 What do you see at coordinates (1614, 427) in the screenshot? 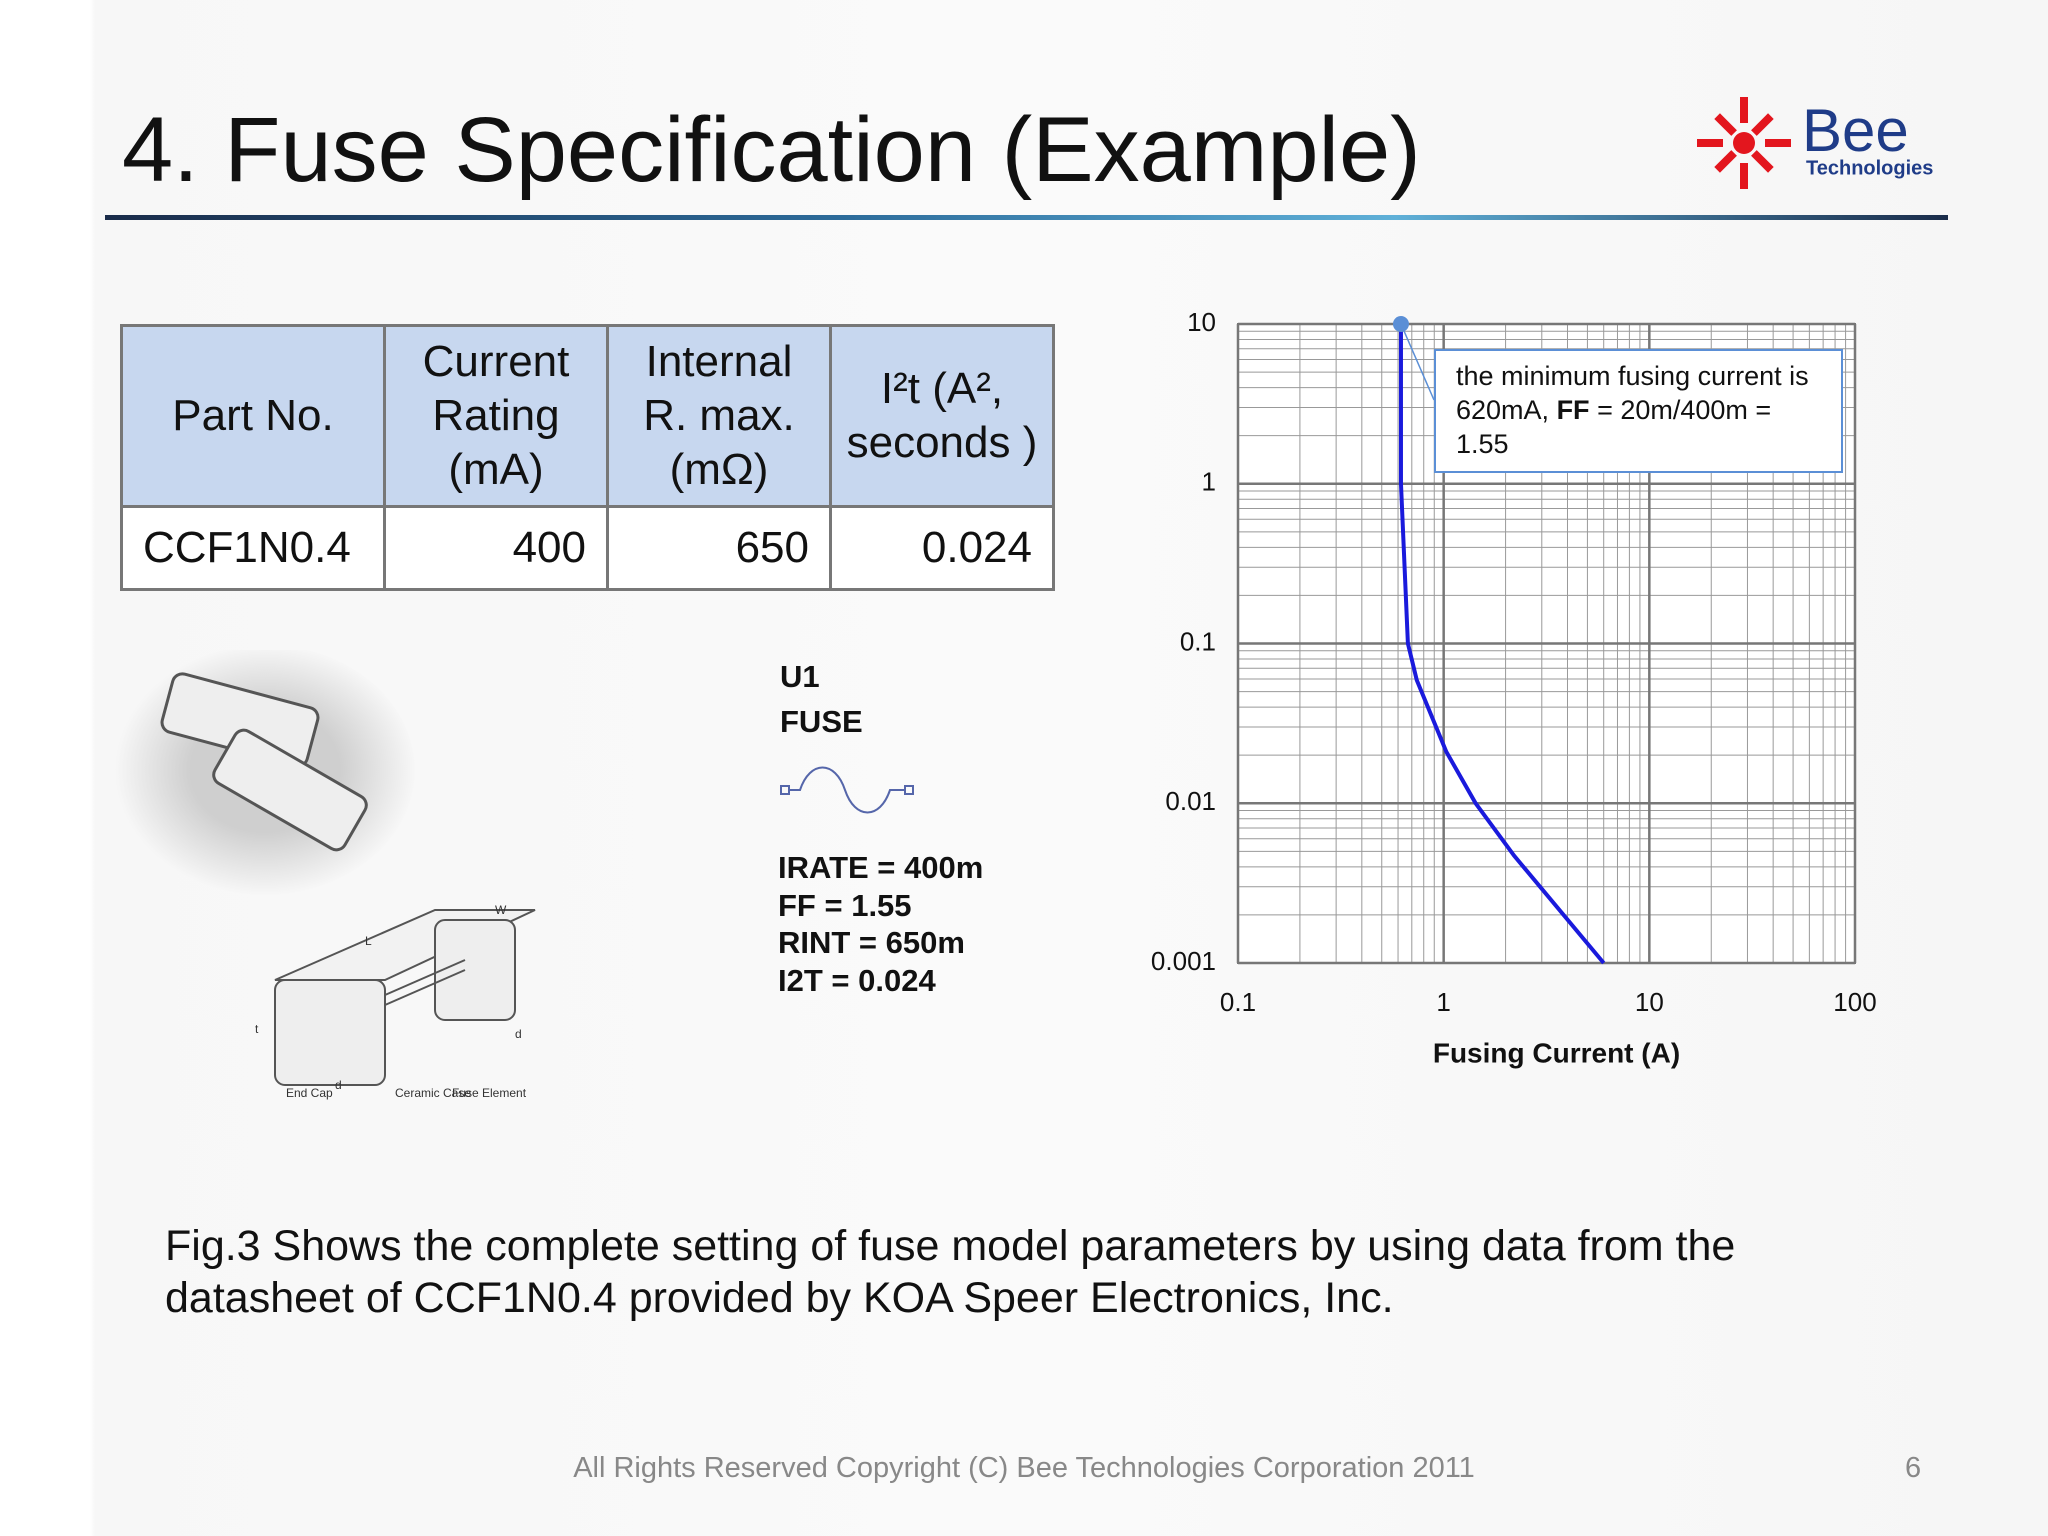
I see `annotation-text: = 20m/400m = 1.55` at bounding box center [1614, 427].